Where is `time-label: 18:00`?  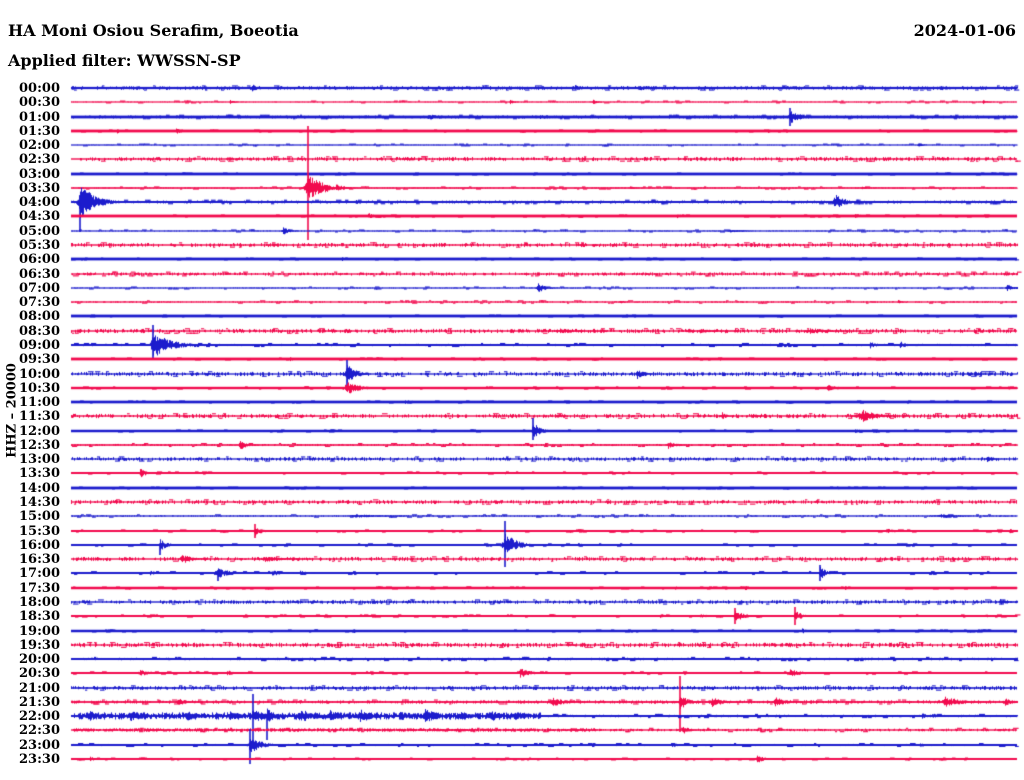 time-label: 18:00 is located at coordinates (39, 602).